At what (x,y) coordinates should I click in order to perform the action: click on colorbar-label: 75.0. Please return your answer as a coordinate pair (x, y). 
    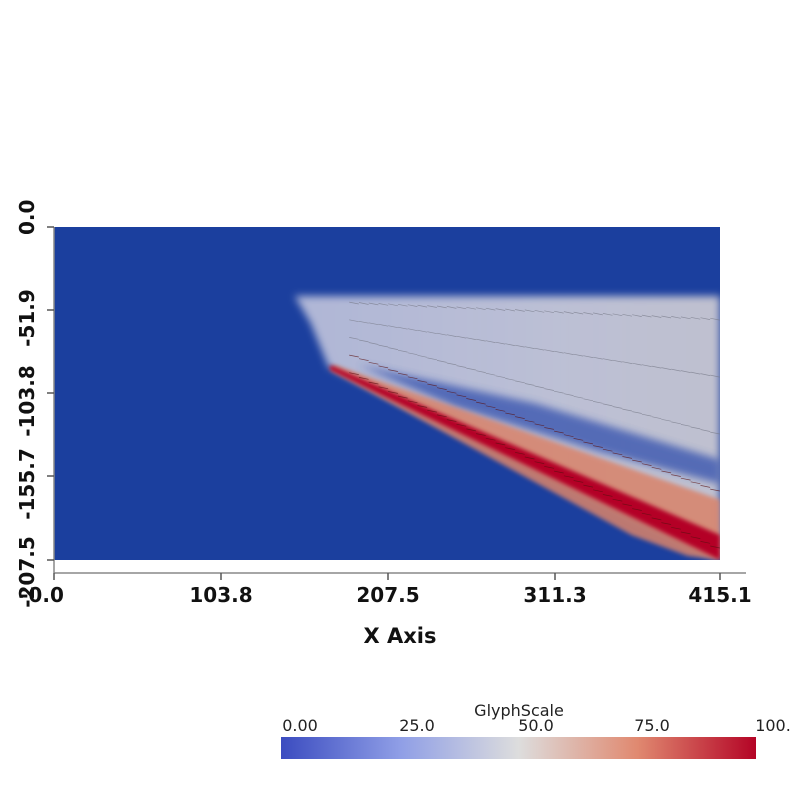
    Looking at the image, I should click on (652, 725).